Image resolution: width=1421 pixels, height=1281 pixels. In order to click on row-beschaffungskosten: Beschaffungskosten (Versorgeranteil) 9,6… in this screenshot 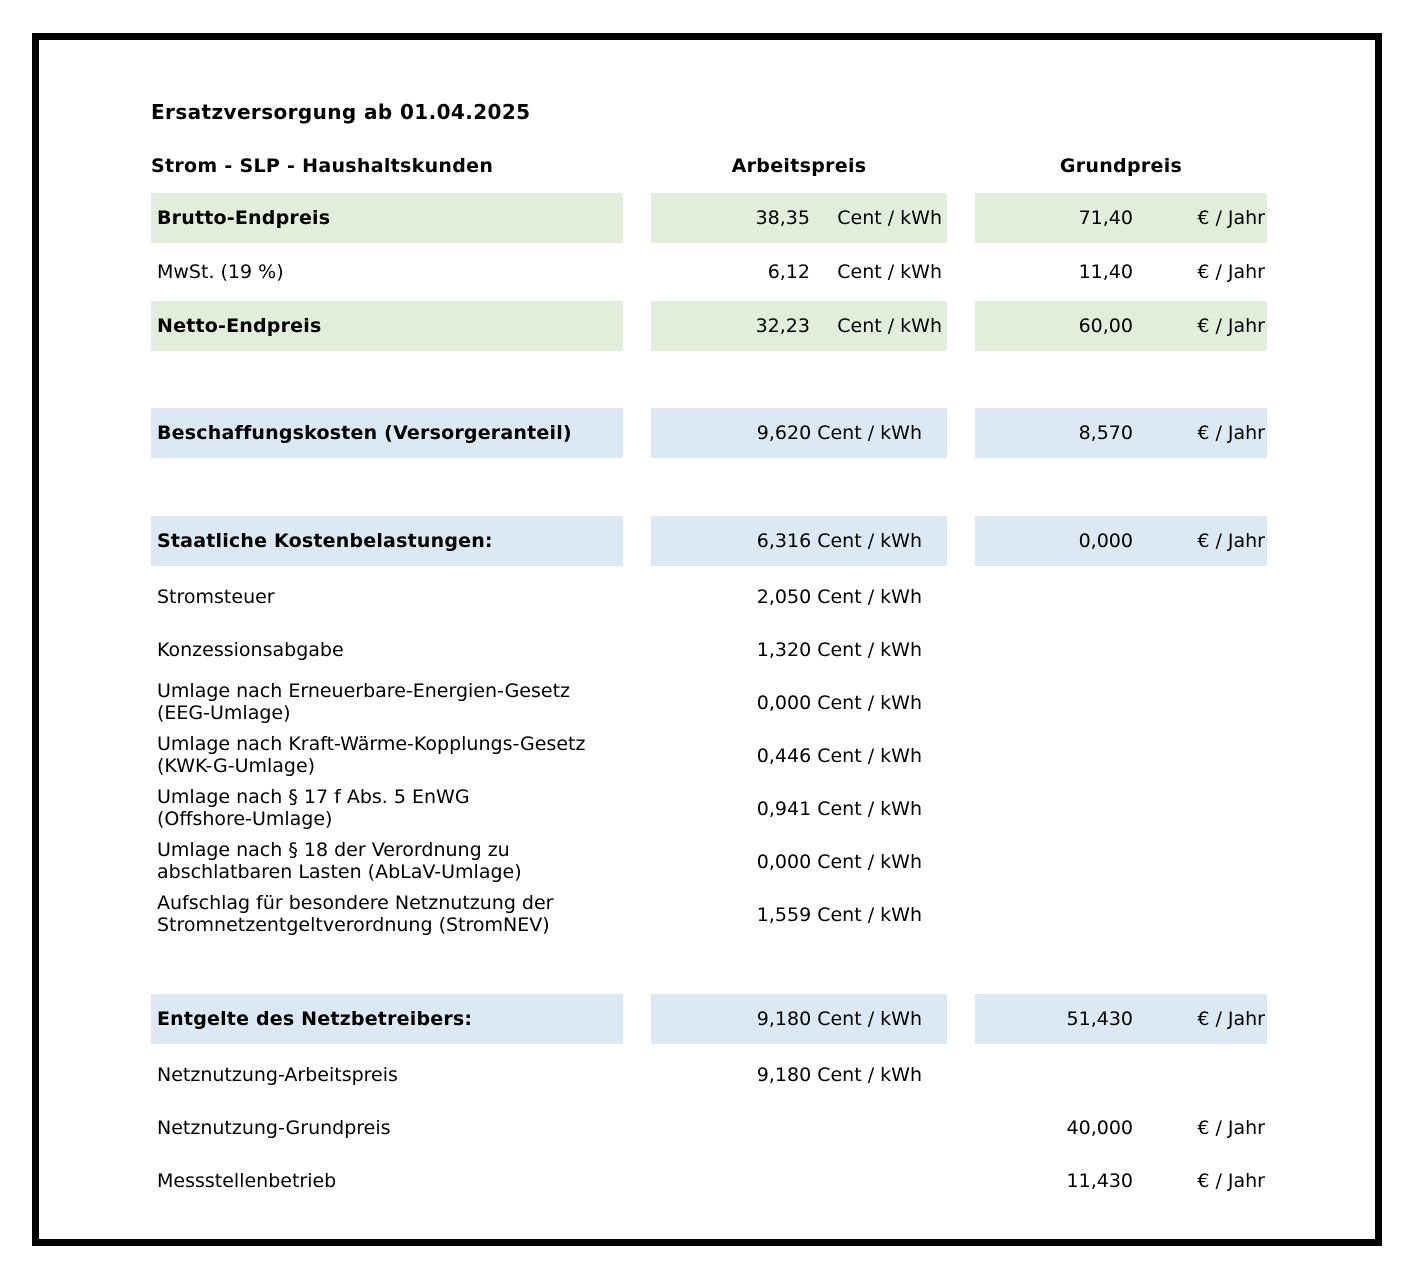, I will do `click(709, 433)`.